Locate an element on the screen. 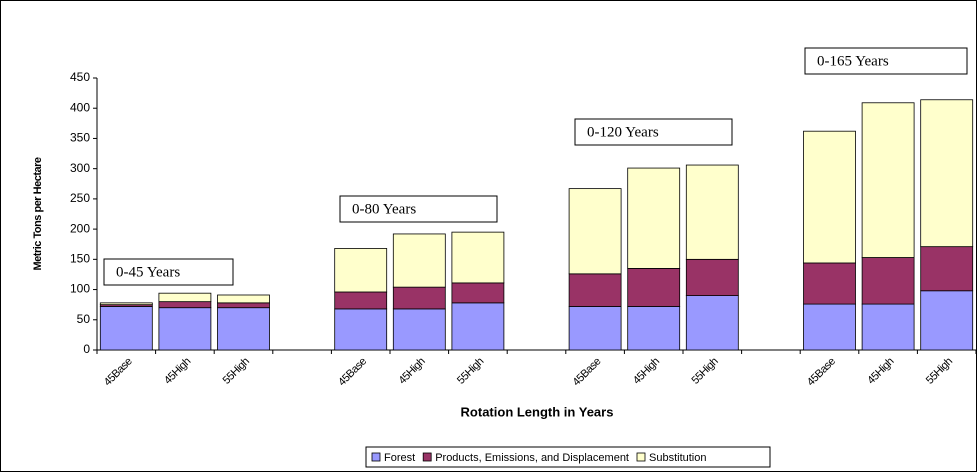 This screenshot has height=472, width=977. y-tick-label: 300 is located at coordinates (80, 168).